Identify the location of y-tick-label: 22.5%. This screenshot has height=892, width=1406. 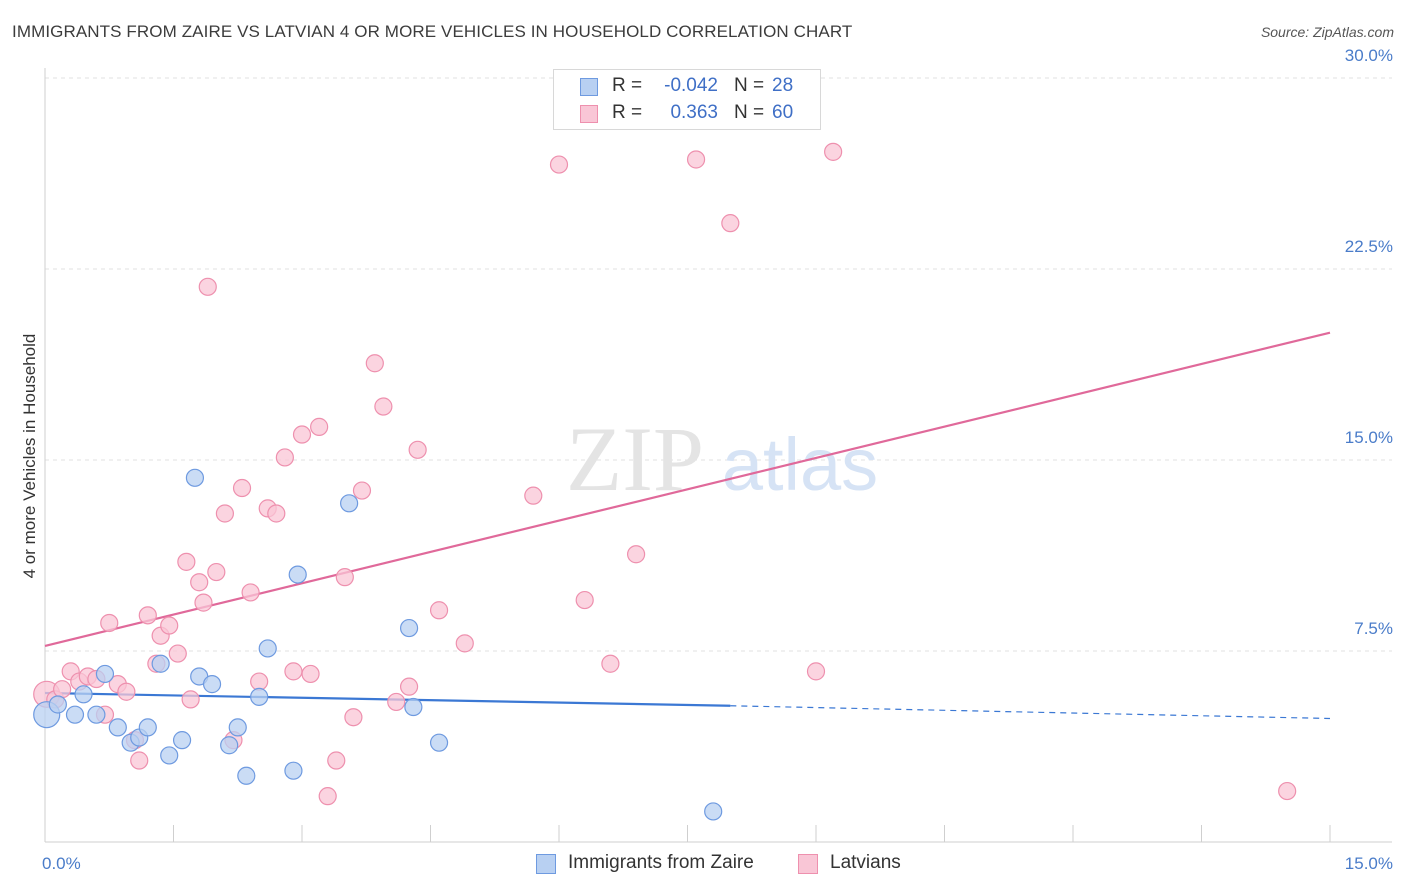
(1369, 246).